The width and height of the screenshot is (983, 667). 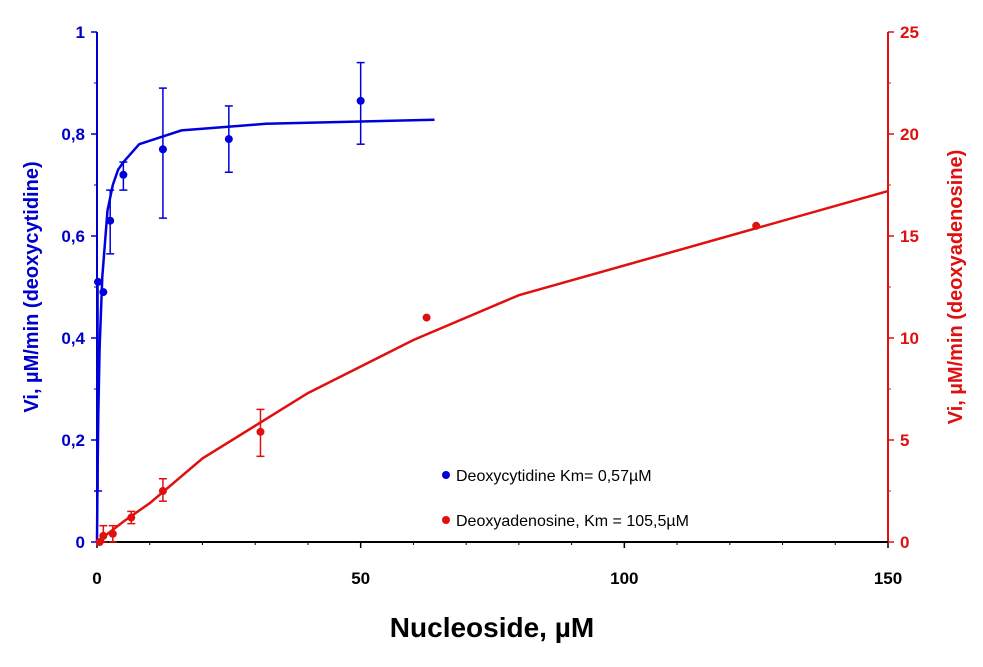 What do you see at coordinates (492, 627) in the screenshot?
I see `x-axis-title: Nucleoside, µM` at bounding box center [492, 627].